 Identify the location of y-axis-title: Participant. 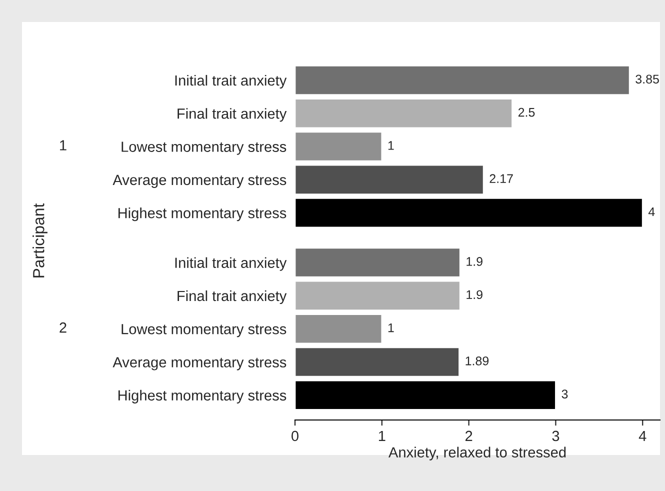
(40, 240).